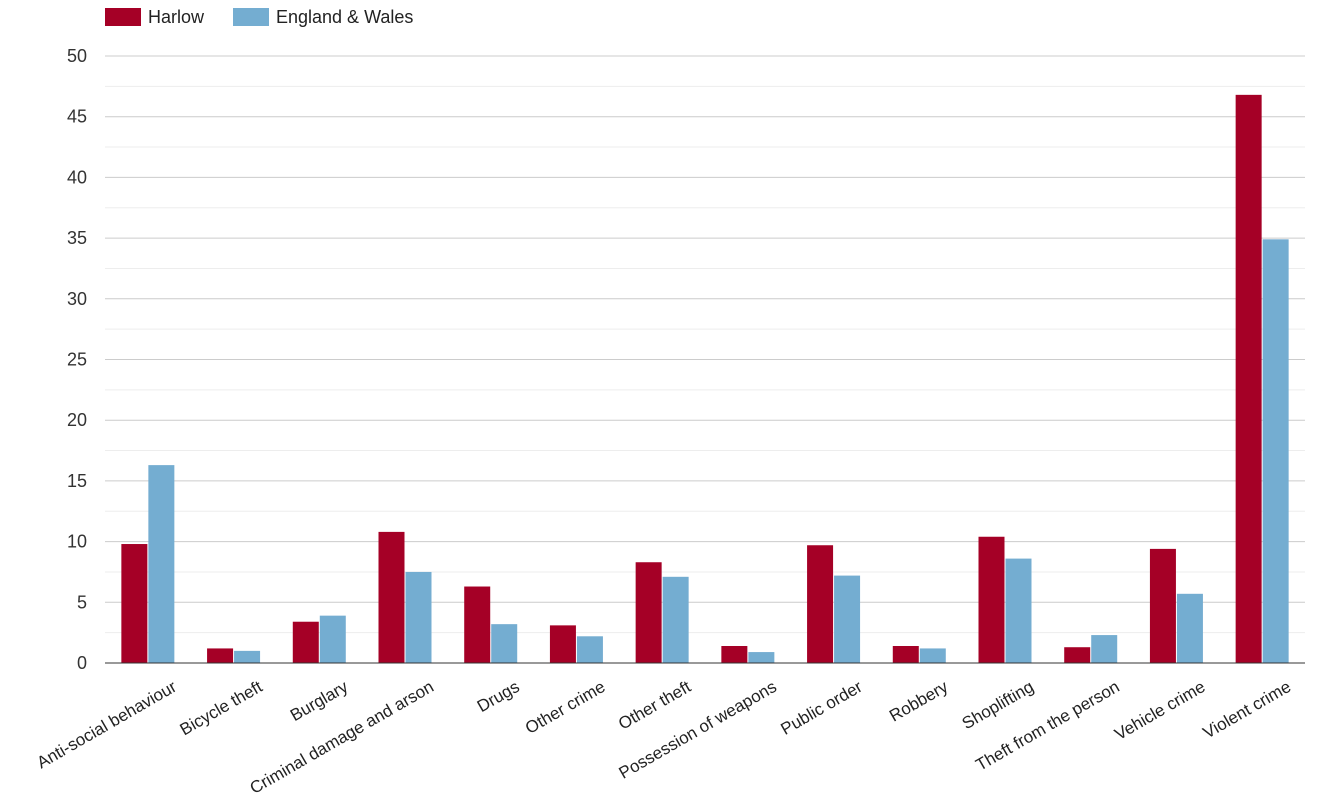  I want to click on bar-harlow-public-order, so click(820, 604).